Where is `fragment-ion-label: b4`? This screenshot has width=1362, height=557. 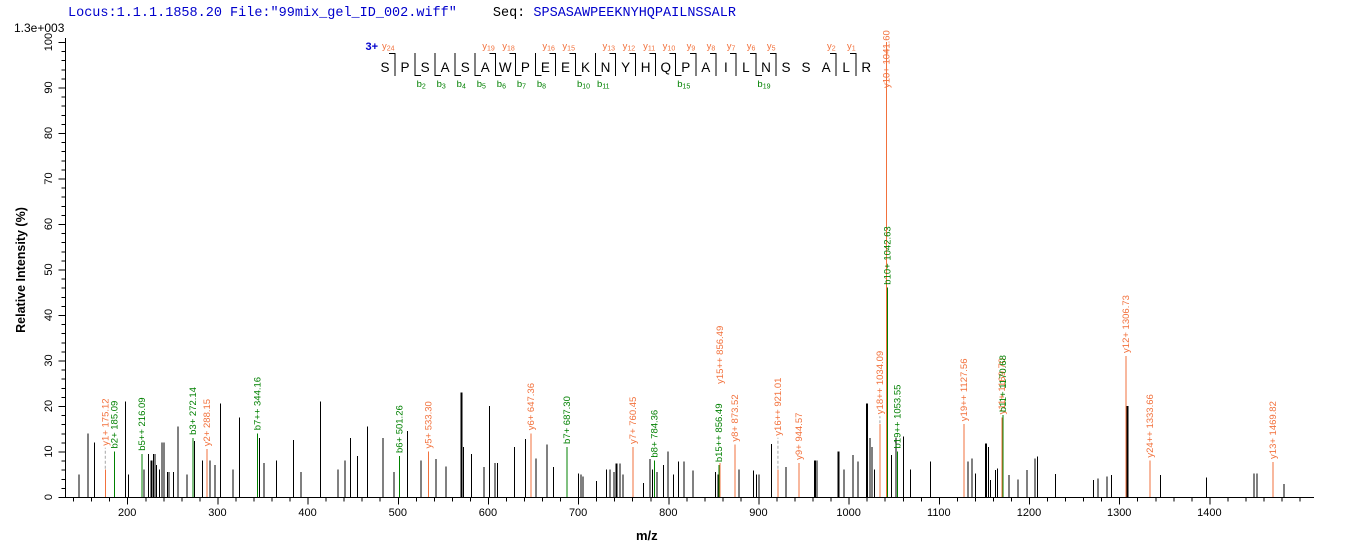 fragment-ion-label: b4 is located at coordinates (461, 85).